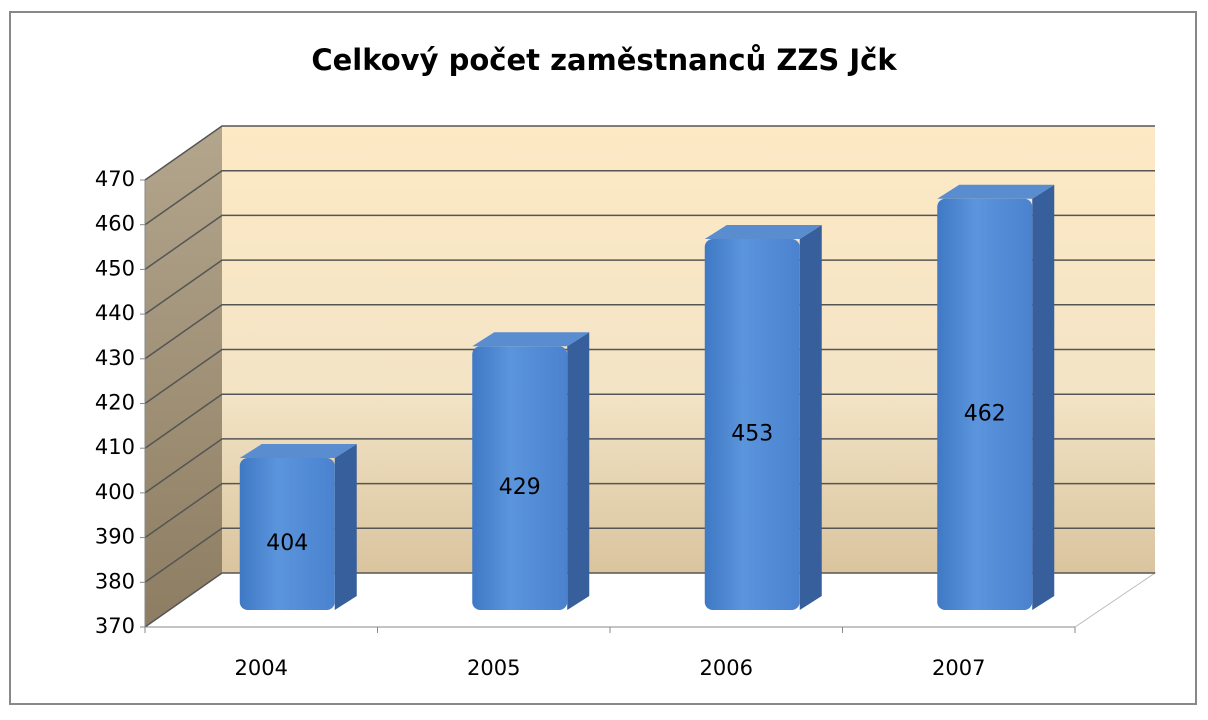 The width and height of the screenshot is (1208, 720). I want to click on y-tick-label: 410, so click(115, 447).